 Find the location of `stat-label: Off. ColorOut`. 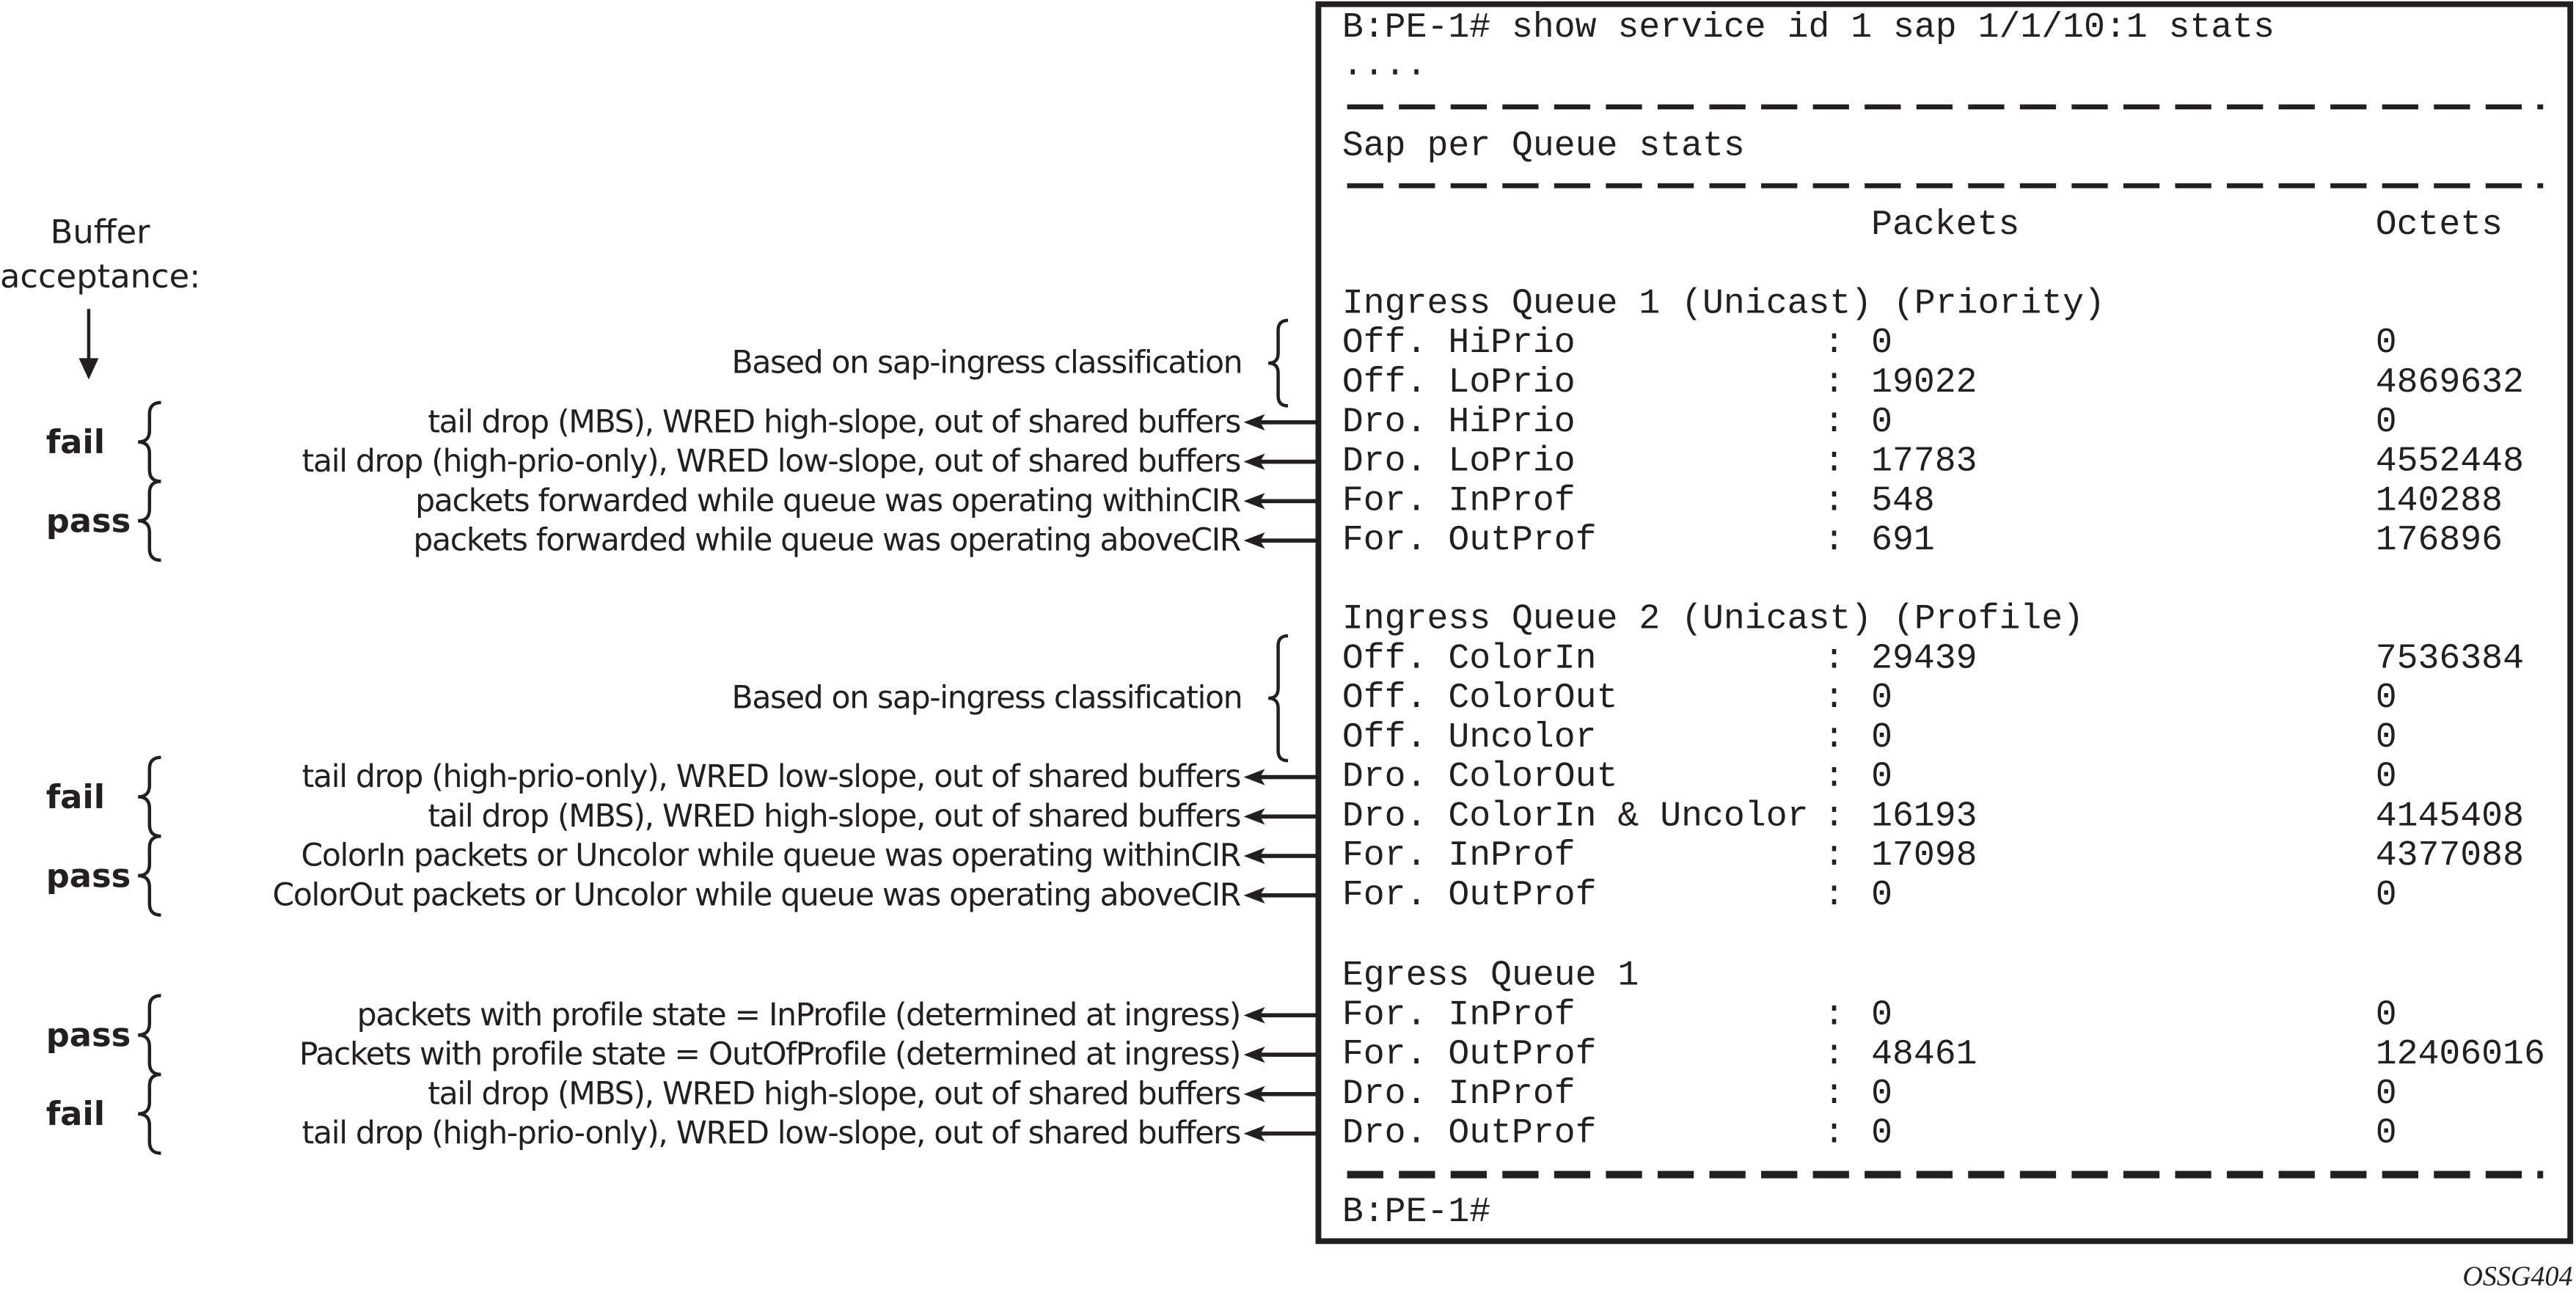

stat-label: Off. ColorOut is located at coordinates (1480, 698).